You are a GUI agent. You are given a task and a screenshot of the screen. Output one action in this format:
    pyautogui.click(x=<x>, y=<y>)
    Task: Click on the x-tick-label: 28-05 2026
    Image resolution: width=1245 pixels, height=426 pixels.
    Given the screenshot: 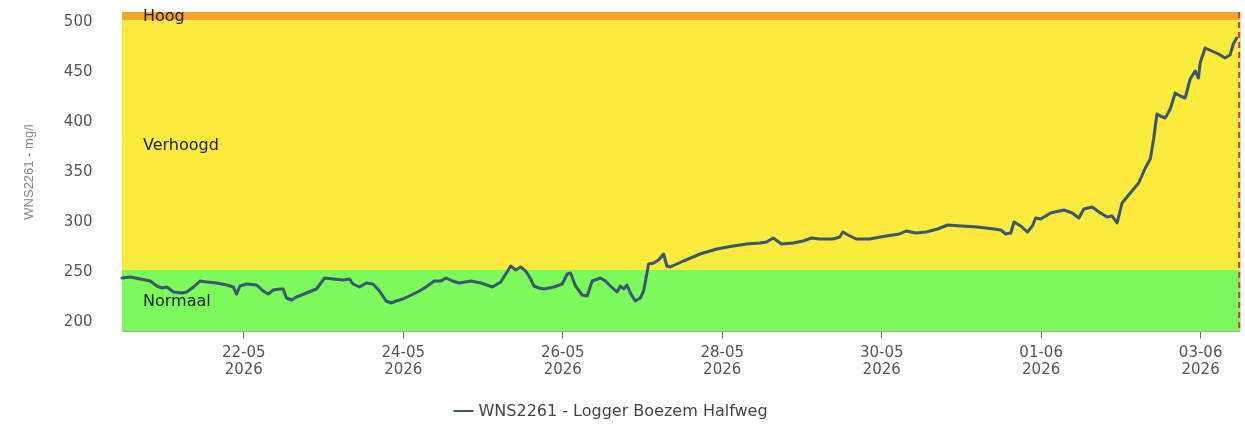 What is the action you would take?
    pyautogui.click(x=722, y=360)
    